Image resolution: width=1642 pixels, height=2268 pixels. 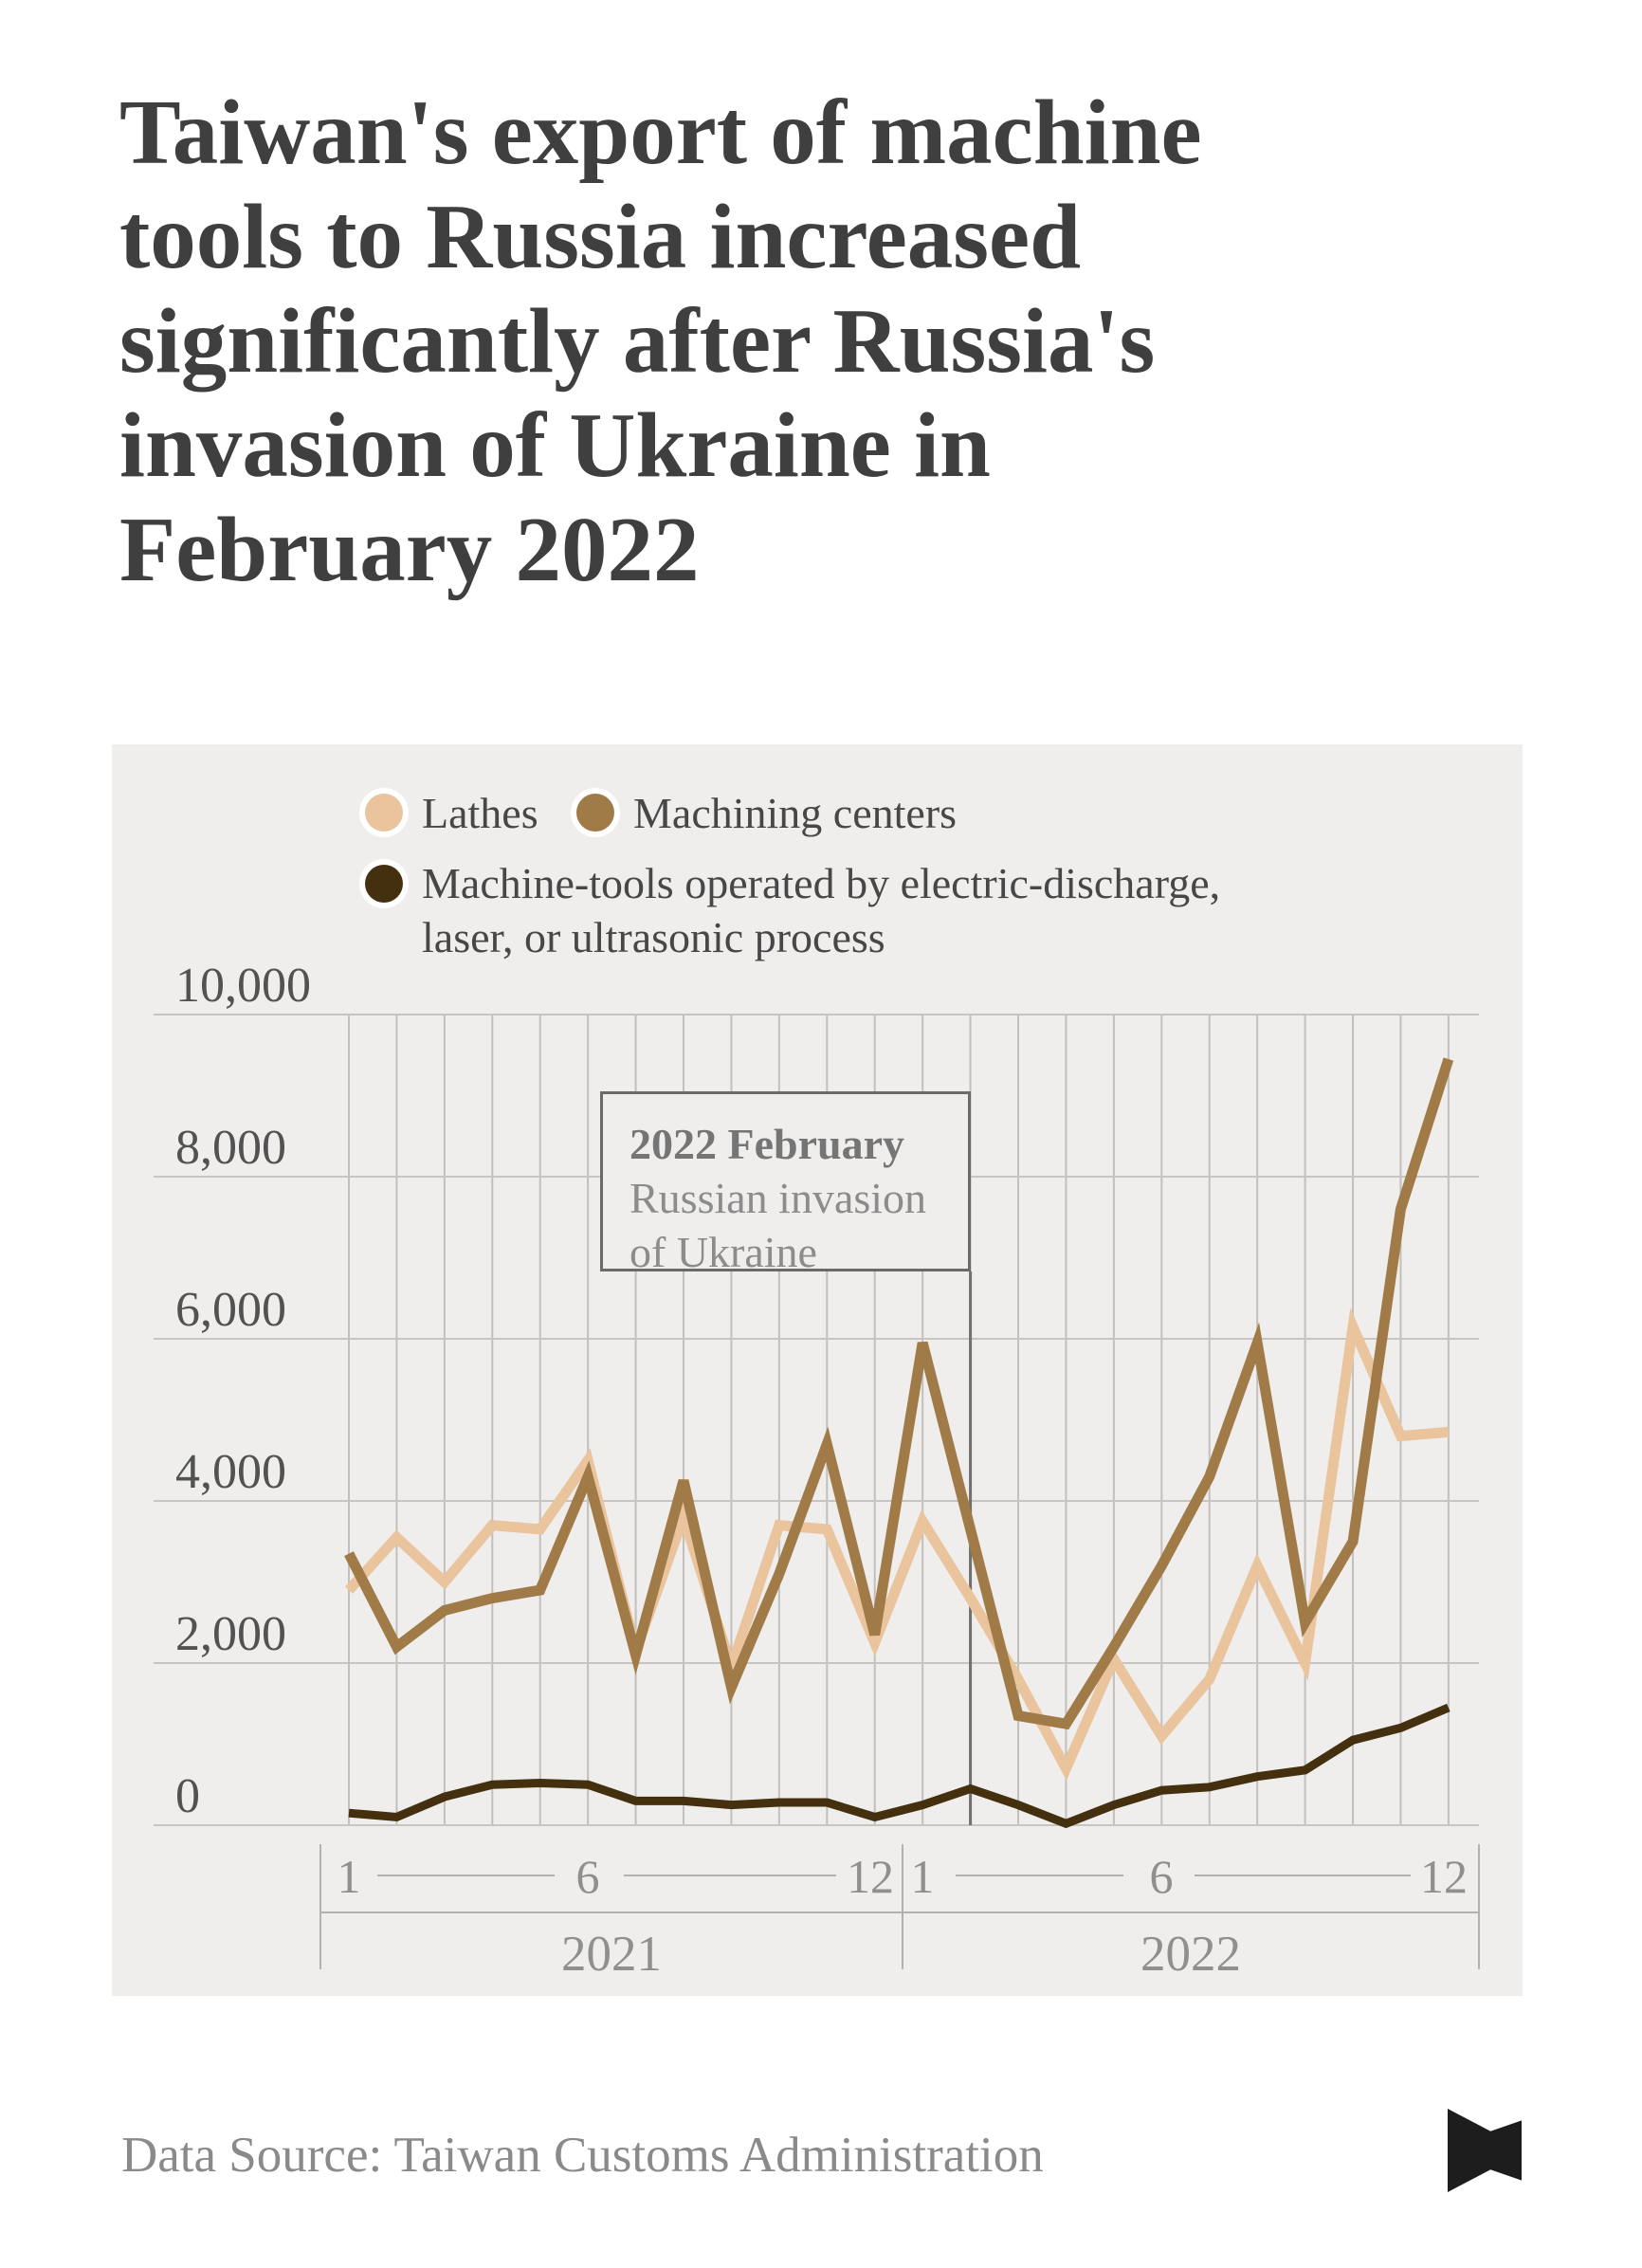 What do you see at coordinates (653, 937) in the screenshot?
I see `legend-label-electric-line2: laser, or ultrasonic process` at bounding box center [653, 937].